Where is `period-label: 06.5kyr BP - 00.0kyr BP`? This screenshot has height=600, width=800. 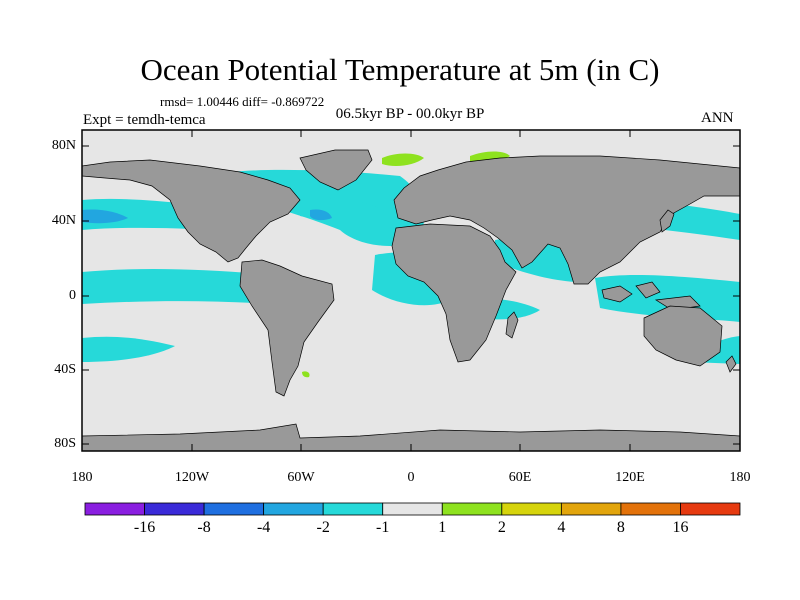
period-label: 06.5kyr BP - 00.0kyr BP is located at coordinates (410, 114).